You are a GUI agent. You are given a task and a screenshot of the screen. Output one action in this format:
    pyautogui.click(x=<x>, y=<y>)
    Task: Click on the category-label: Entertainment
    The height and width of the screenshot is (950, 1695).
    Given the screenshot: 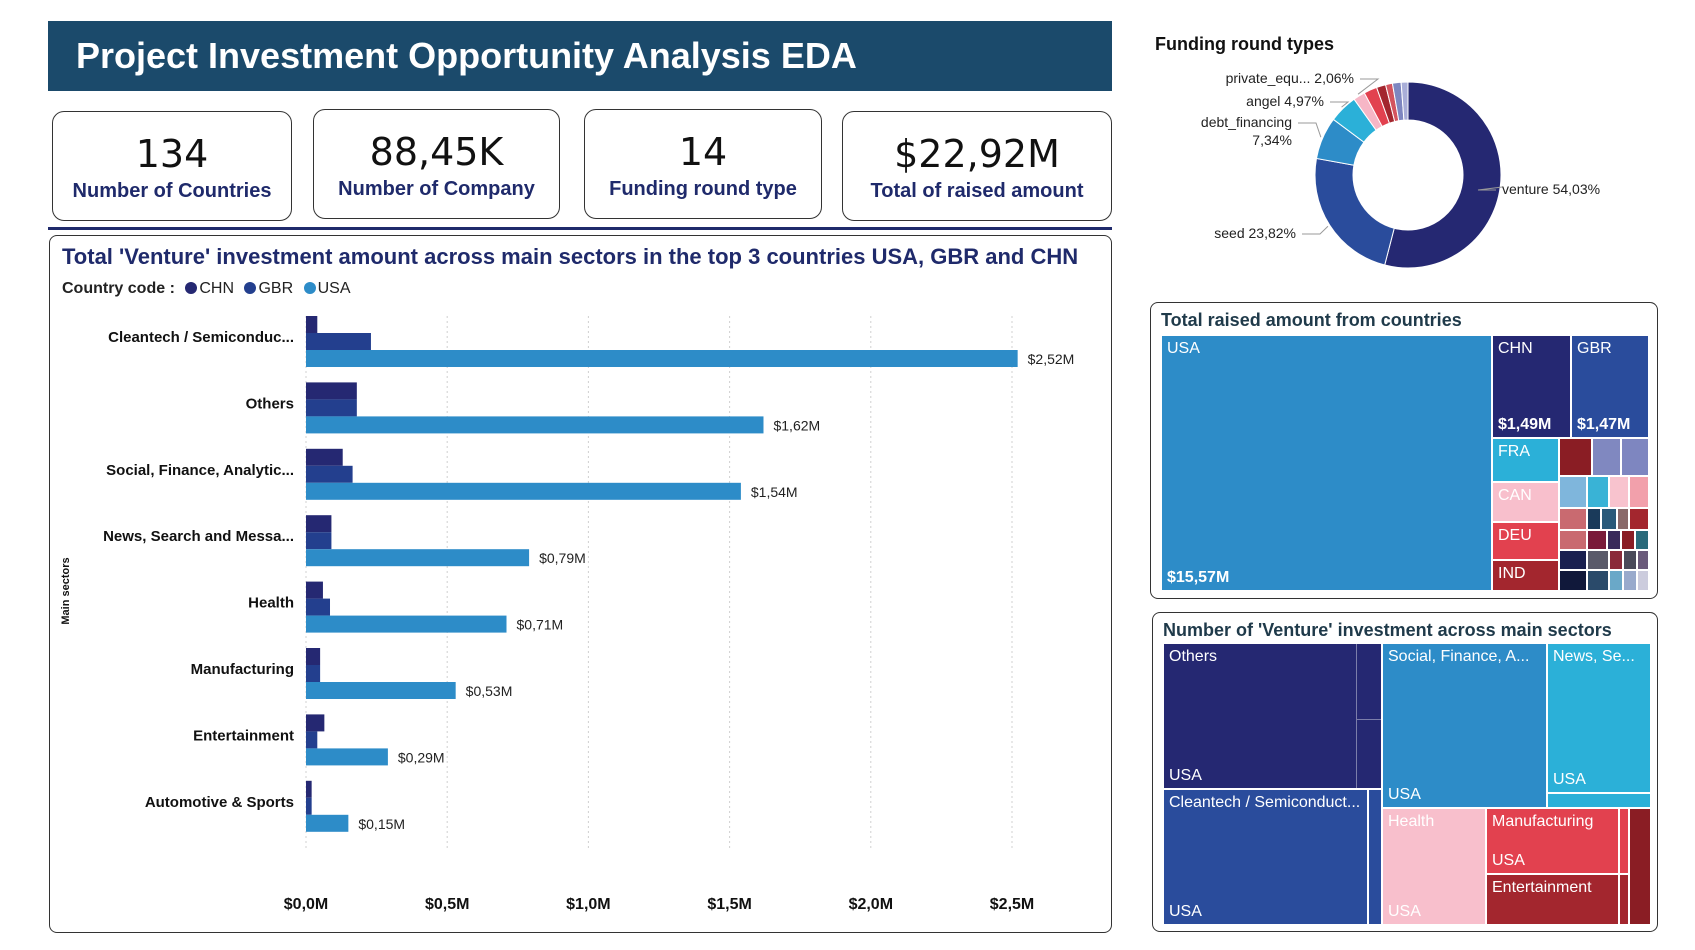 What is the action you would take?
    pyautogui.click(x=243, y=735)
    